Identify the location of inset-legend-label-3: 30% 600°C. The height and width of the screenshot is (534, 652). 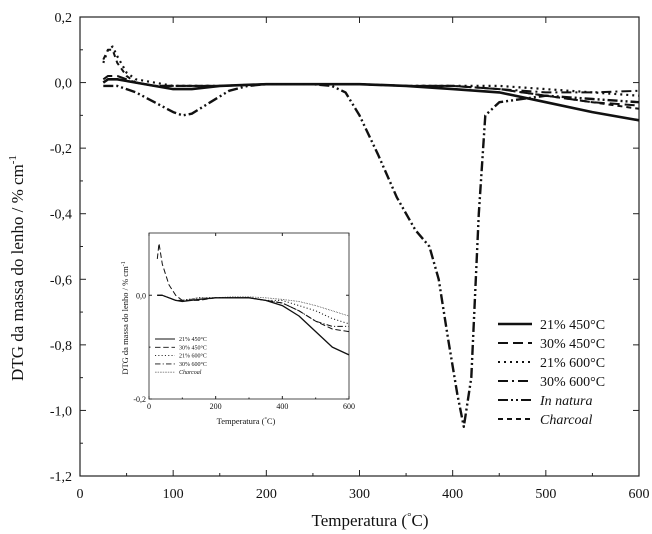
(193, 364).